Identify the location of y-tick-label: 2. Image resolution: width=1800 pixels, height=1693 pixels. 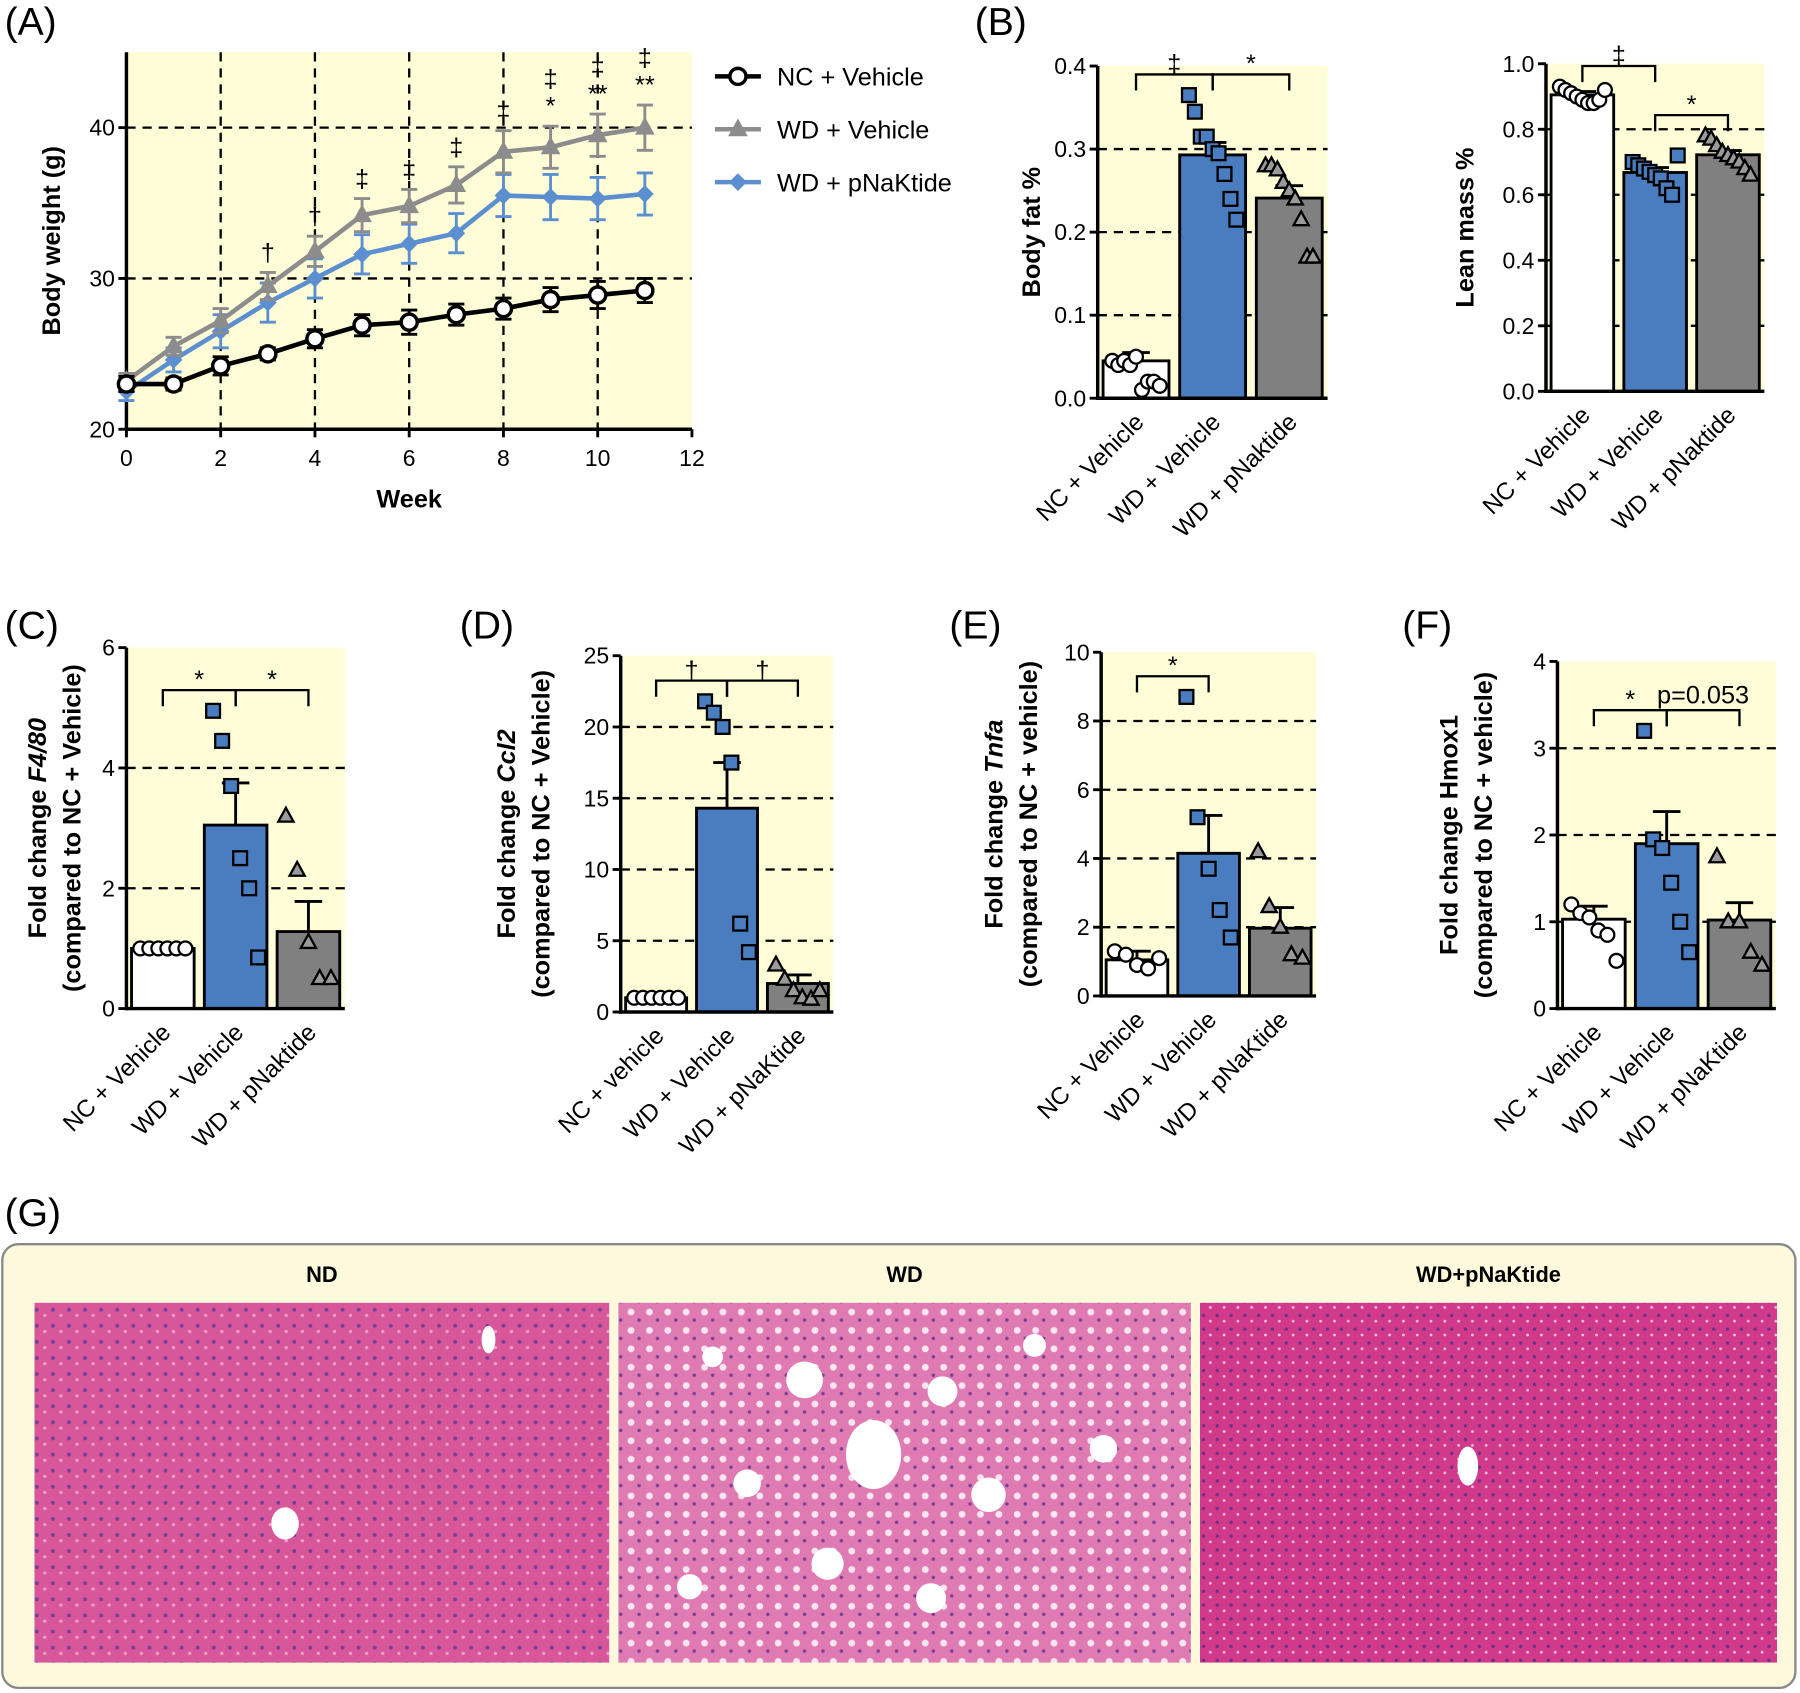
(1539, 835).